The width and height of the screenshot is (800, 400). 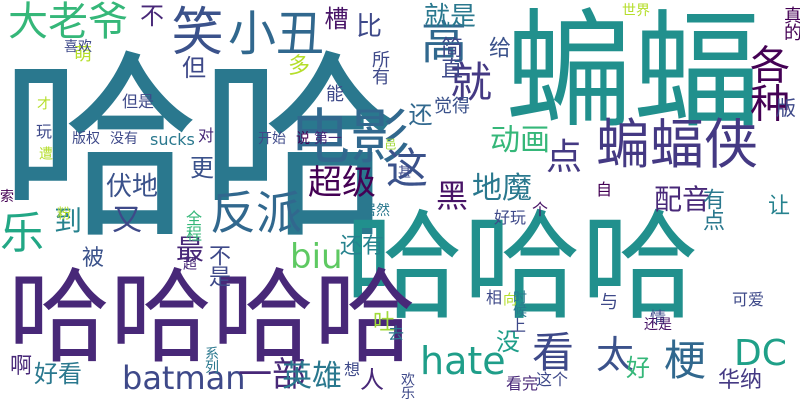 What do you see at coordinates (760, 353) in the screenshot?
I see `cloud-word: DC` at bounding box center [760, 353].